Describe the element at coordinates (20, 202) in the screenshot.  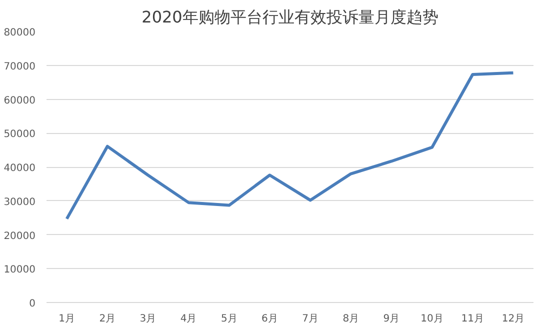
I see `y-tick-label: 30000` at that location.